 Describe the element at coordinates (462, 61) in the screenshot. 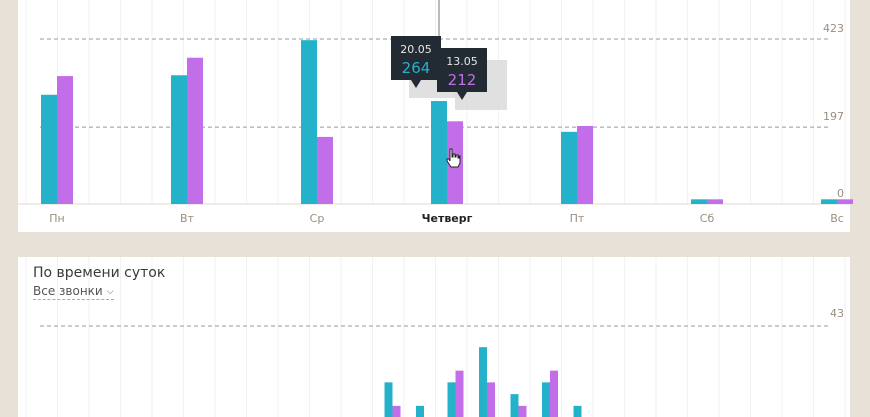

I see `tooltip-date: 13.05` at that location.